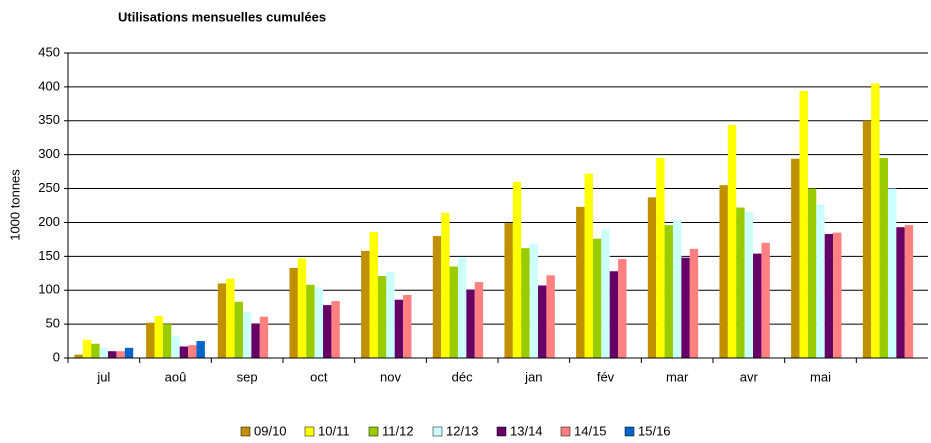 The height and width of the screenshot is (443, 931). What do you see at coordinates (462, 376) in the screenshot?
I see `x-tick-label: déc` at bounding box center [462, 376].